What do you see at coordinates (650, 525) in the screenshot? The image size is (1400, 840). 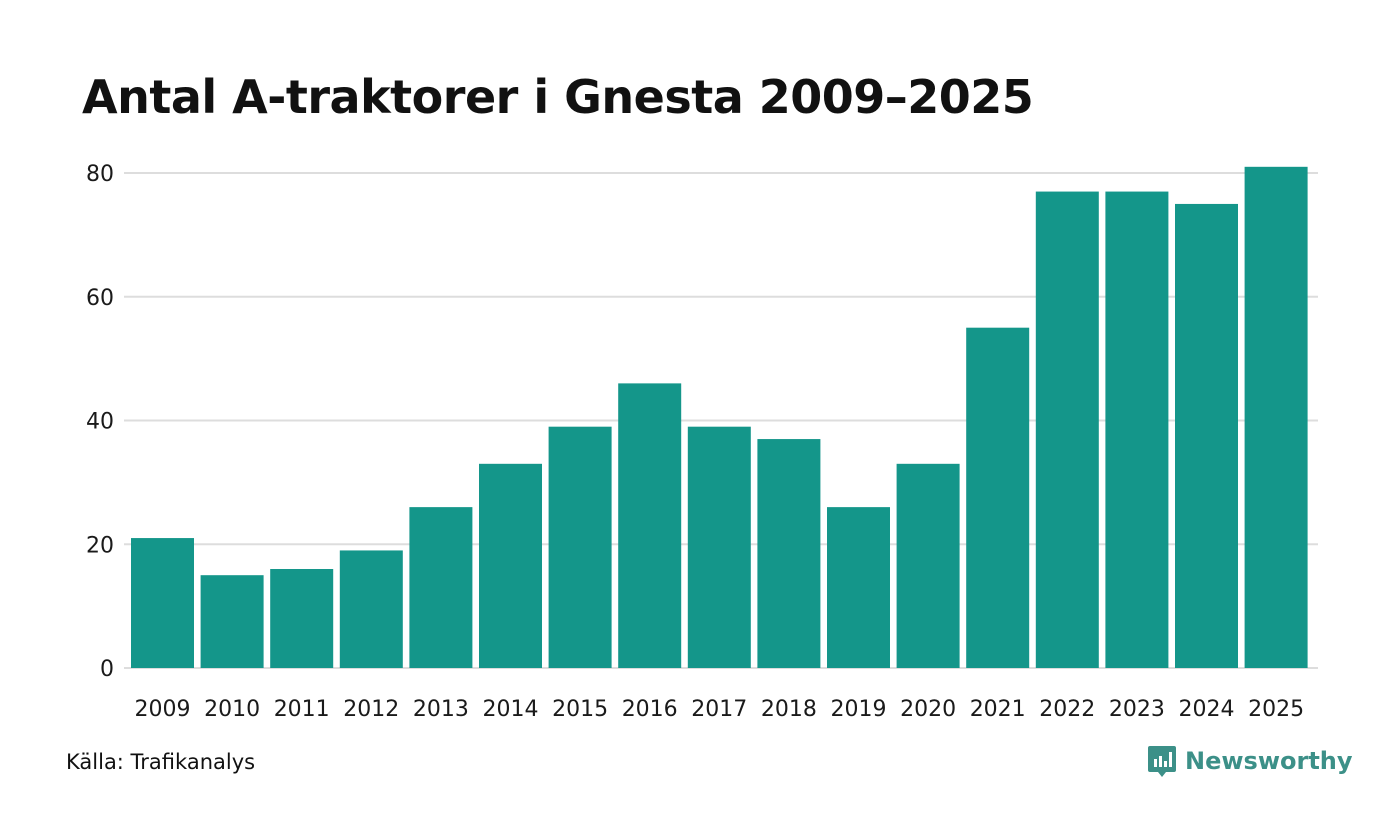 I see `bar-2016` at bounding box center [650, 525].